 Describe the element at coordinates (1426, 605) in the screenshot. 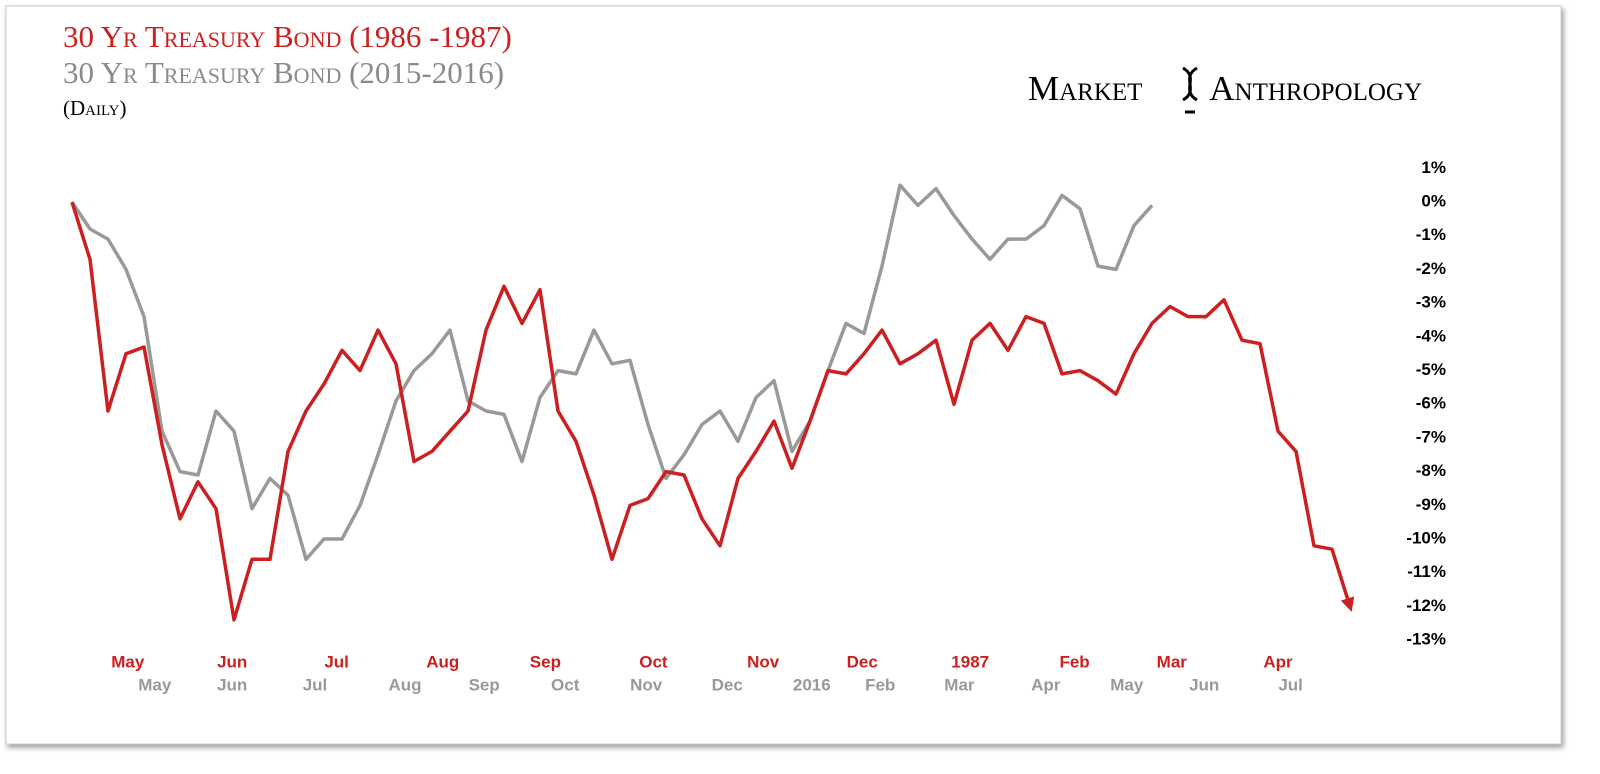

I see `y-tick-label: -12%` at that location.